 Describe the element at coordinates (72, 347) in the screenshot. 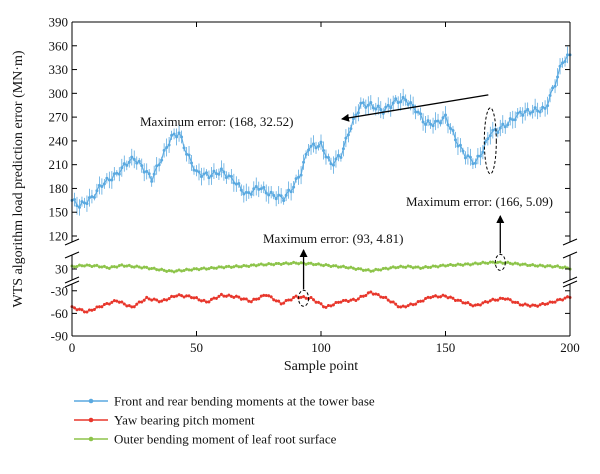

I see `x-tick-label: 0` at that location.